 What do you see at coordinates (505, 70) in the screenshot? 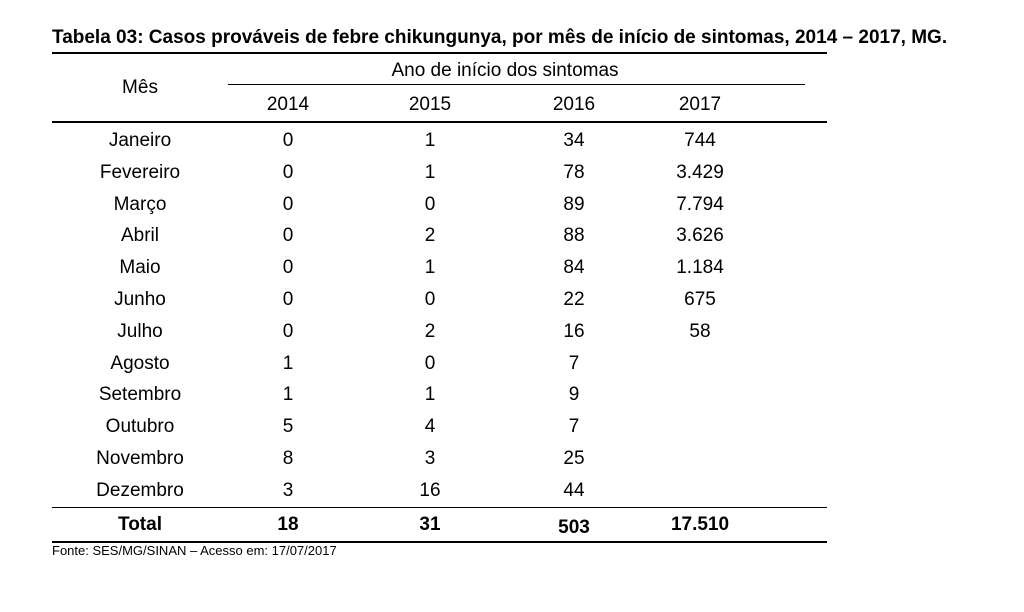
I see `group-header: Ano de início dos sintomas` at bounding box center [505, 70].